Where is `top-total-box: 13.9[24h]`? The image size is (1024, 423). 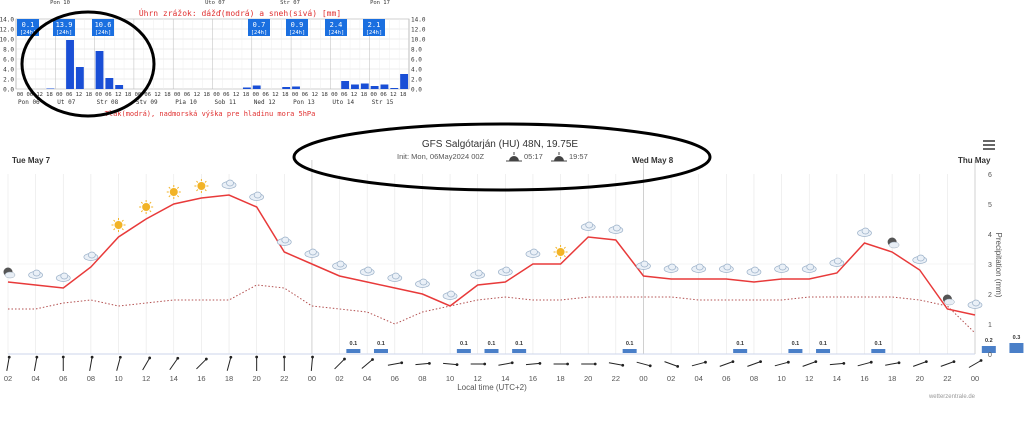
top-total-box: 13.9[24h] is located at coordinates (64, 27).